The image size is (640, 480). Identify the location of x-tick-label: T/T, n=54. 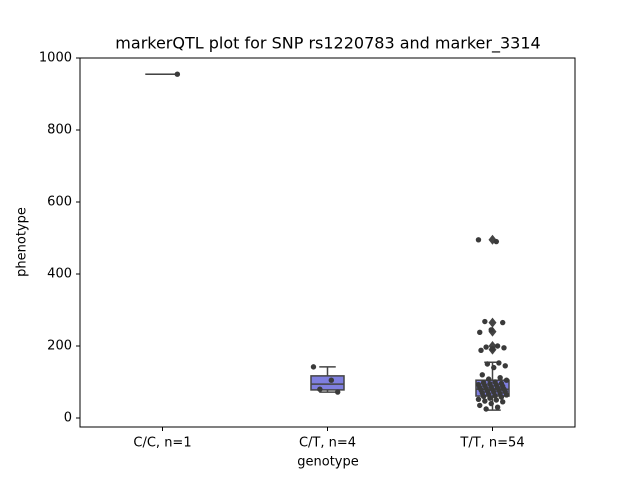
(491, 443).